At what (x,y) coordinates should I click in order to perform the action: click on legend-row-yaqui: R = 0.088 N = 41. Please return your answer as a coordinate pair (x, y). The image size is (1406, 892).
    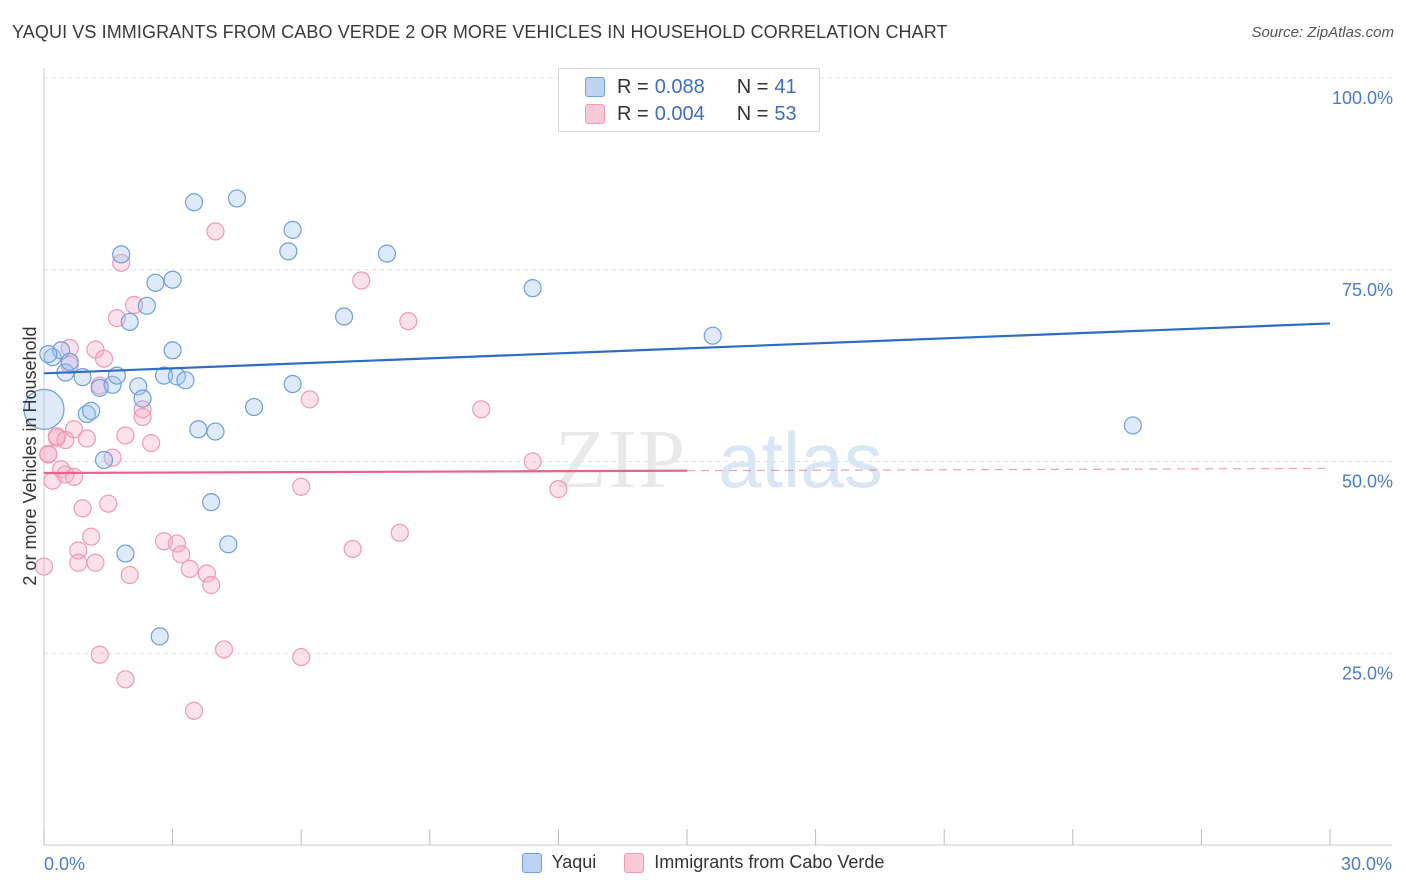
    Looking at the image, I should click on (691, 87).